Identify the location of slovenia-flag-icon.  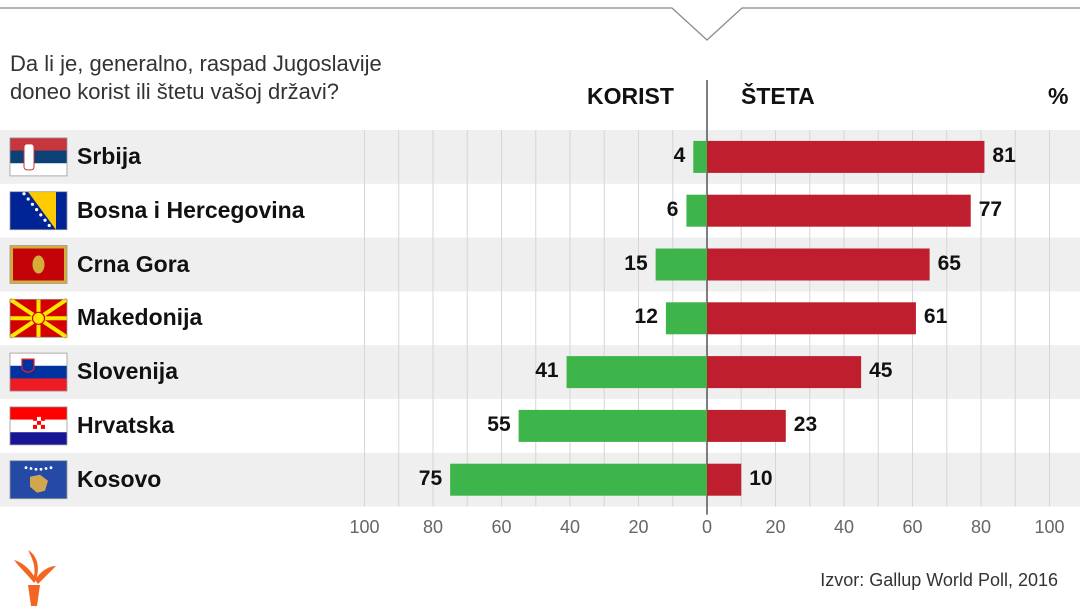
(38, 372).